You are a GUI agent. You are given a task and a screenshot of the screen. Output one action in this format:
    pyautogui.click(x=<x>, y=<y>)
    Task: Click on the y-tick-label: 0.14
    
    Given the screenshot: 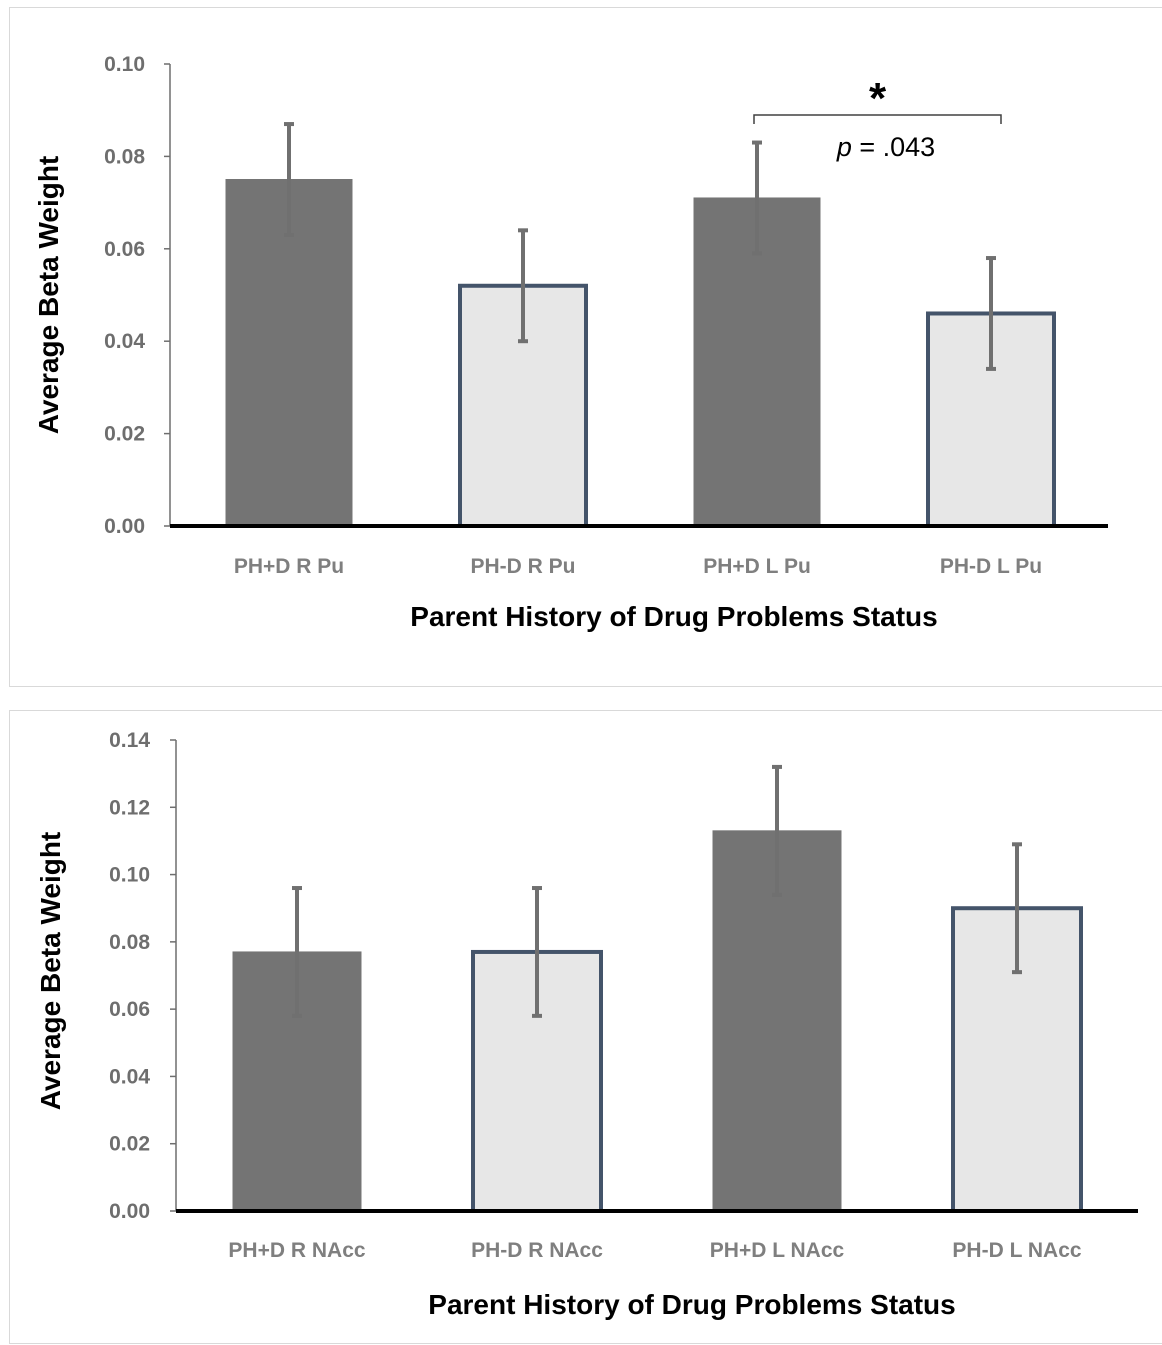 What is the action you would take?
    pyautogui.click(x=129, y=740)
    